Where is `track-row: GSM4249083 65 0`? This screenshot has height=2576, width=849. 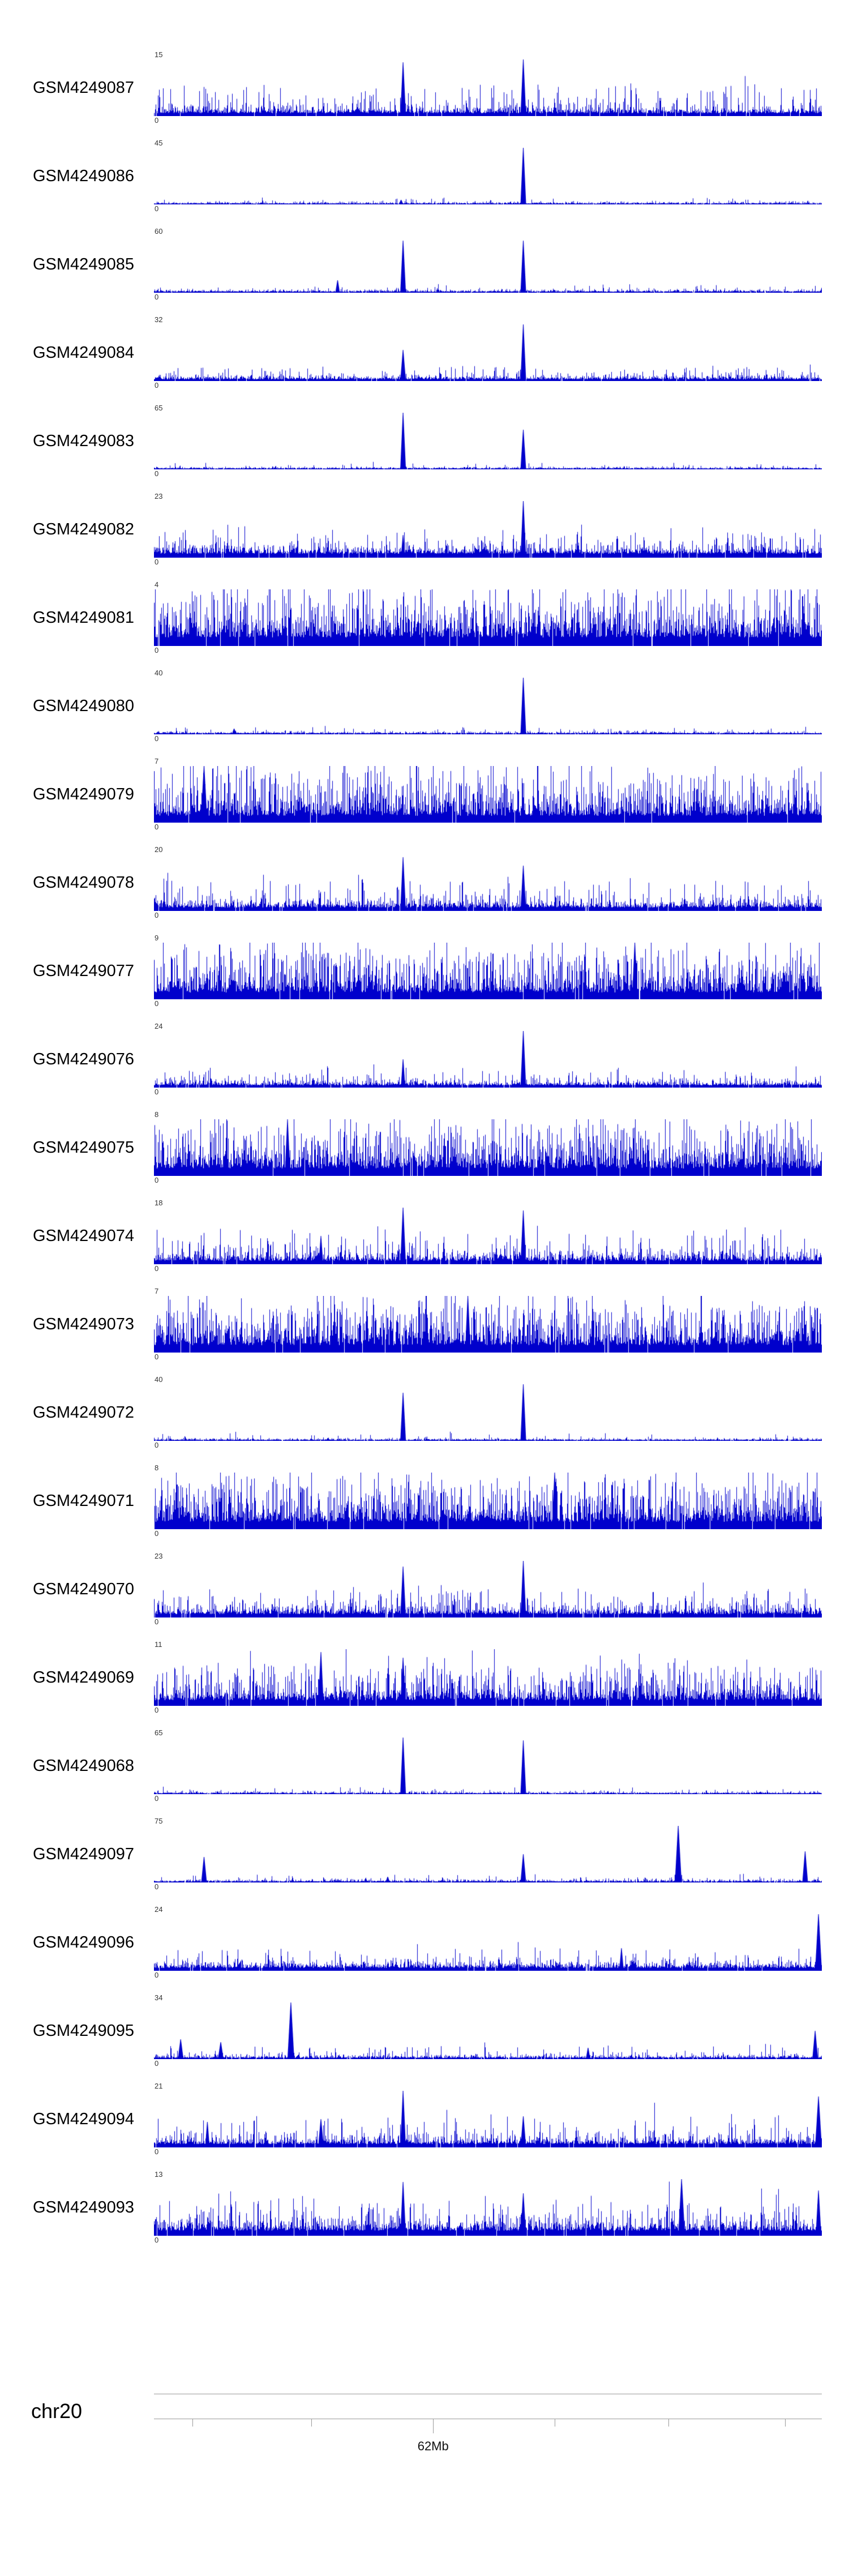 track-row: GSM4249083 65 0 is located at coordinates (424, 440).